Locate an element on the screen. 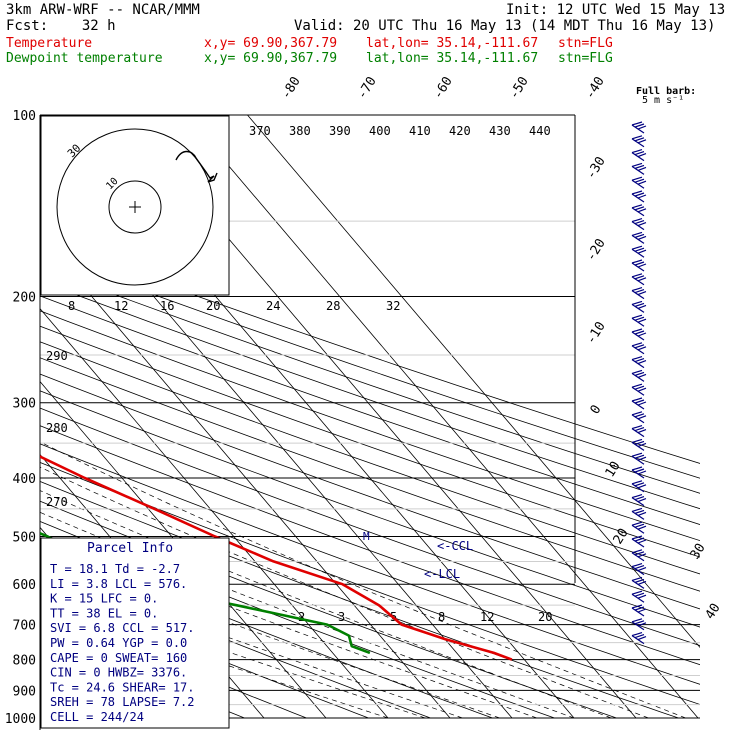  mixing-ratio-label: 20 is located at coordinates (545, 617).